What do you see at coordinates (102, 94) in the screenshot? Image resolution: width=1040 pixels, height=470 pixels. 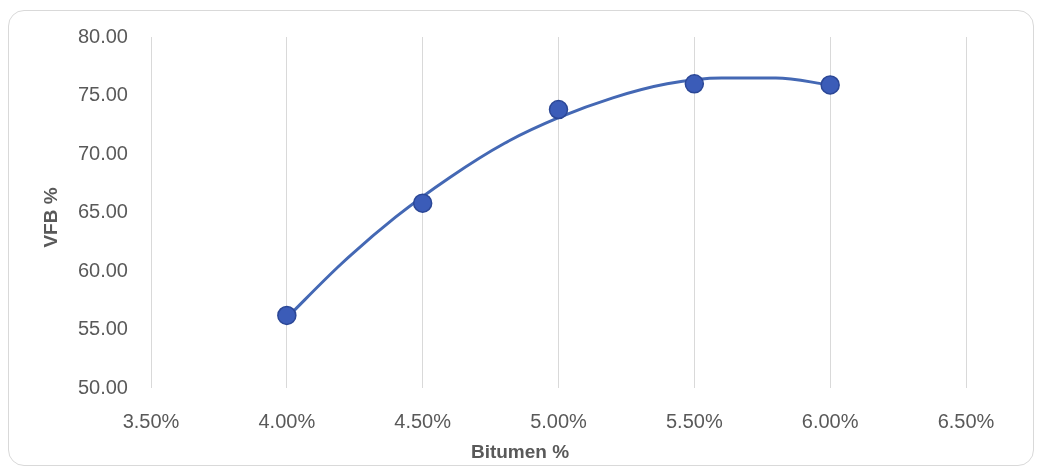 I see `y-tick-label: 75.00` at bounding box center [102, 94].